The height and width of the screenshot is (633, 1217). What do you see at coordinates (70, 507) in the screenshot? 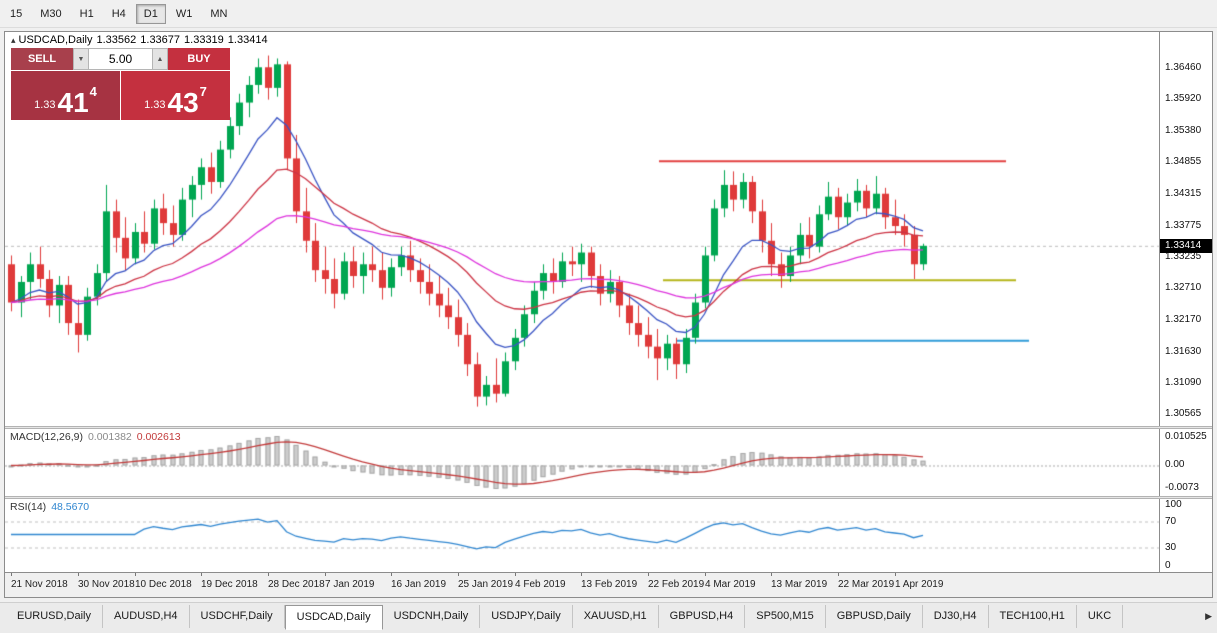
I see `rsi-value: 48.5670` at bounding box center [70, 507].